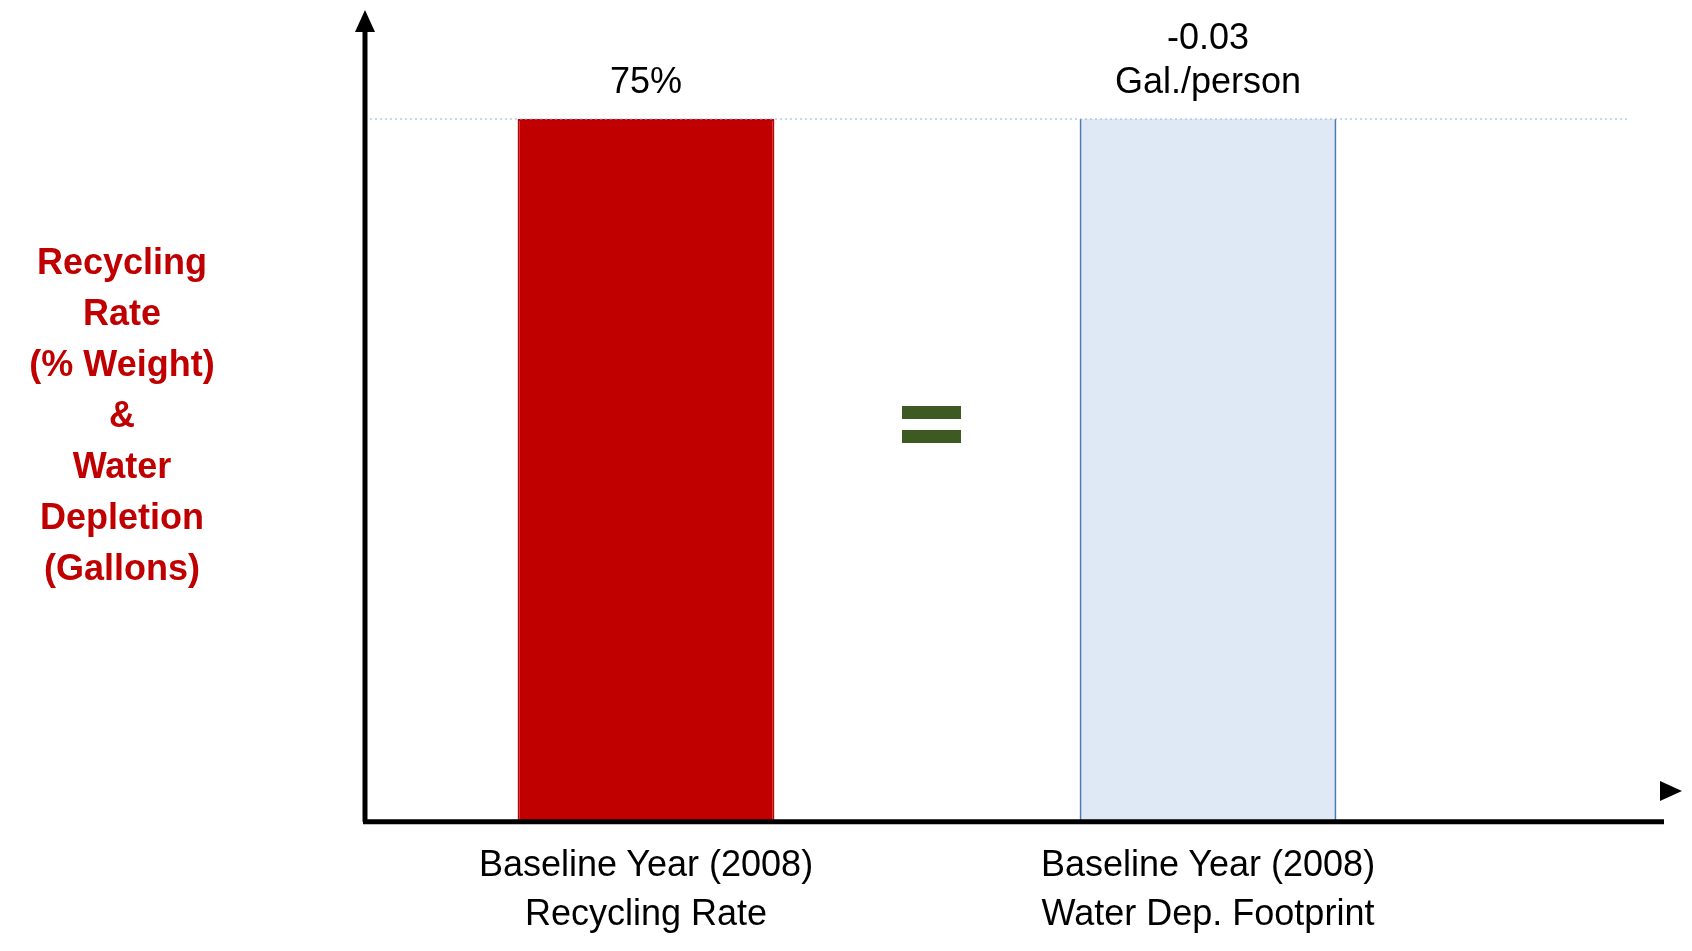 The image size is (1692, 951). Describe the element at coordinates (122, 415) in the screenshot. I see `y-axis-title: Recycling Rate (% Weight) & Water Depletion (Gallons)` at that location.